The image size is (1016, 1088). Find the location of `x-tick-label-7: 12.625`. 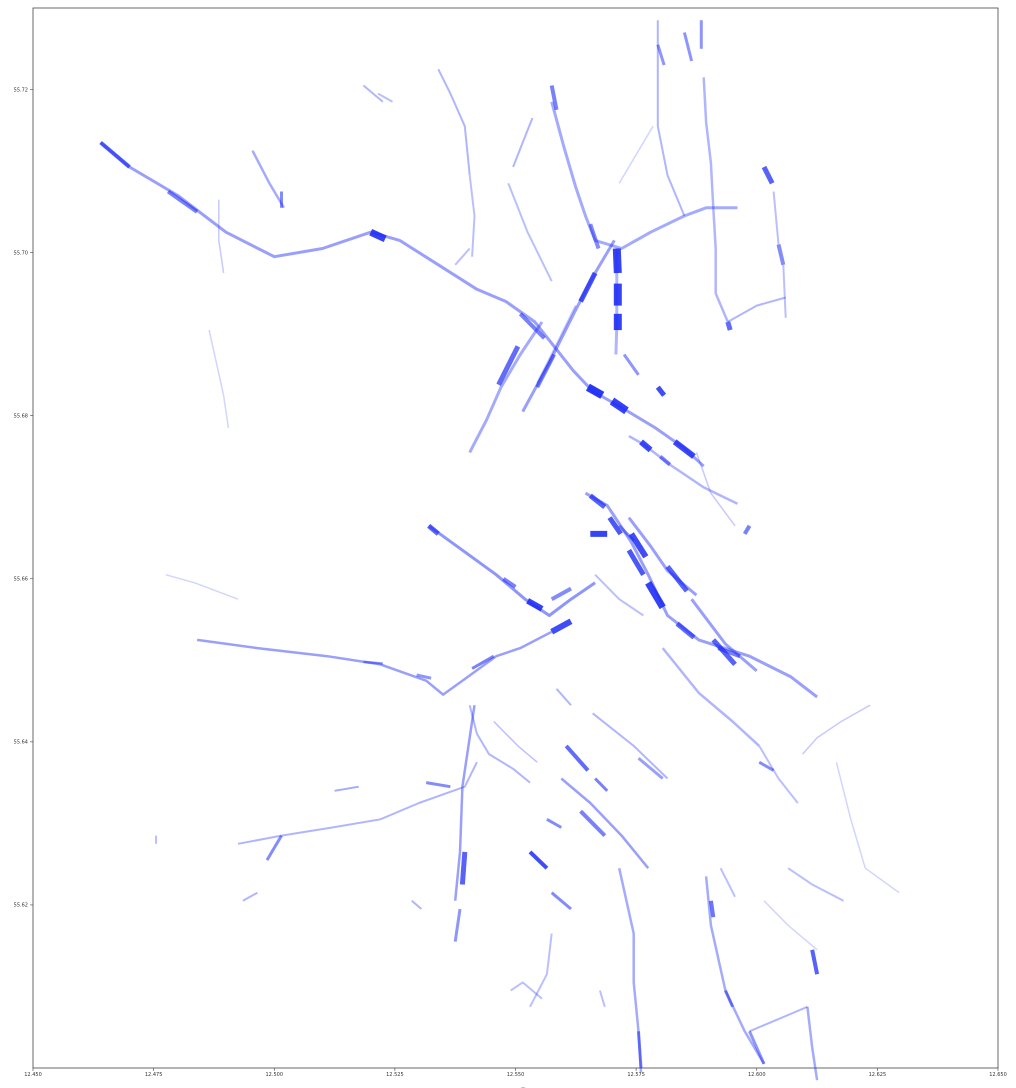

x-tick-label-7: 12.625 is located at coordinates (878, 1075).